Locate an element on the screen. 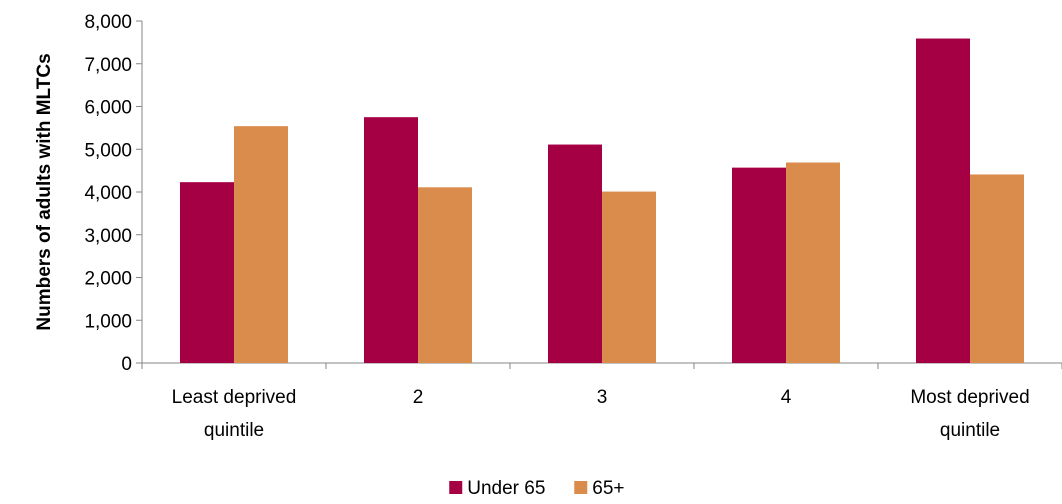 The width and height of the screenshot is (1062, 504). legend-label: 65+ is located at coordinates (608, 488).